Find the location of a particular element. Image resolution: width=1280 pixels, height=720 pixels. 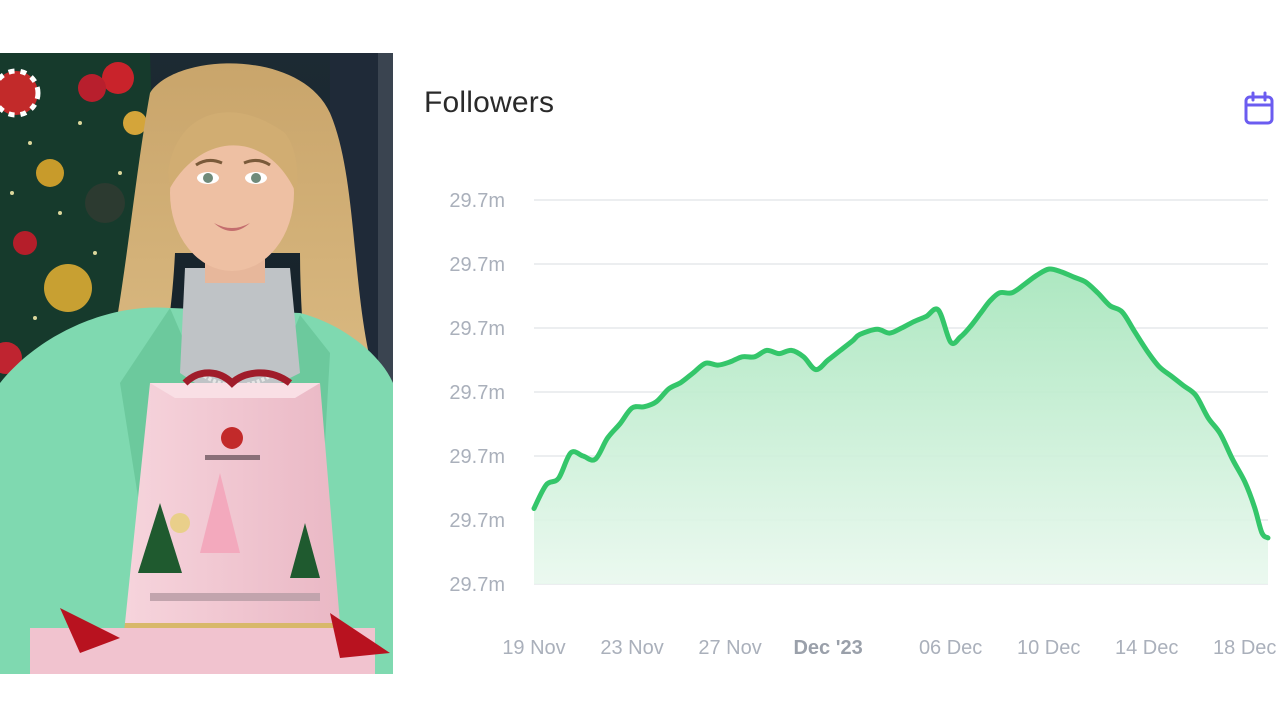

calendar-icon-graphic is located at coordinates (1259, 108).